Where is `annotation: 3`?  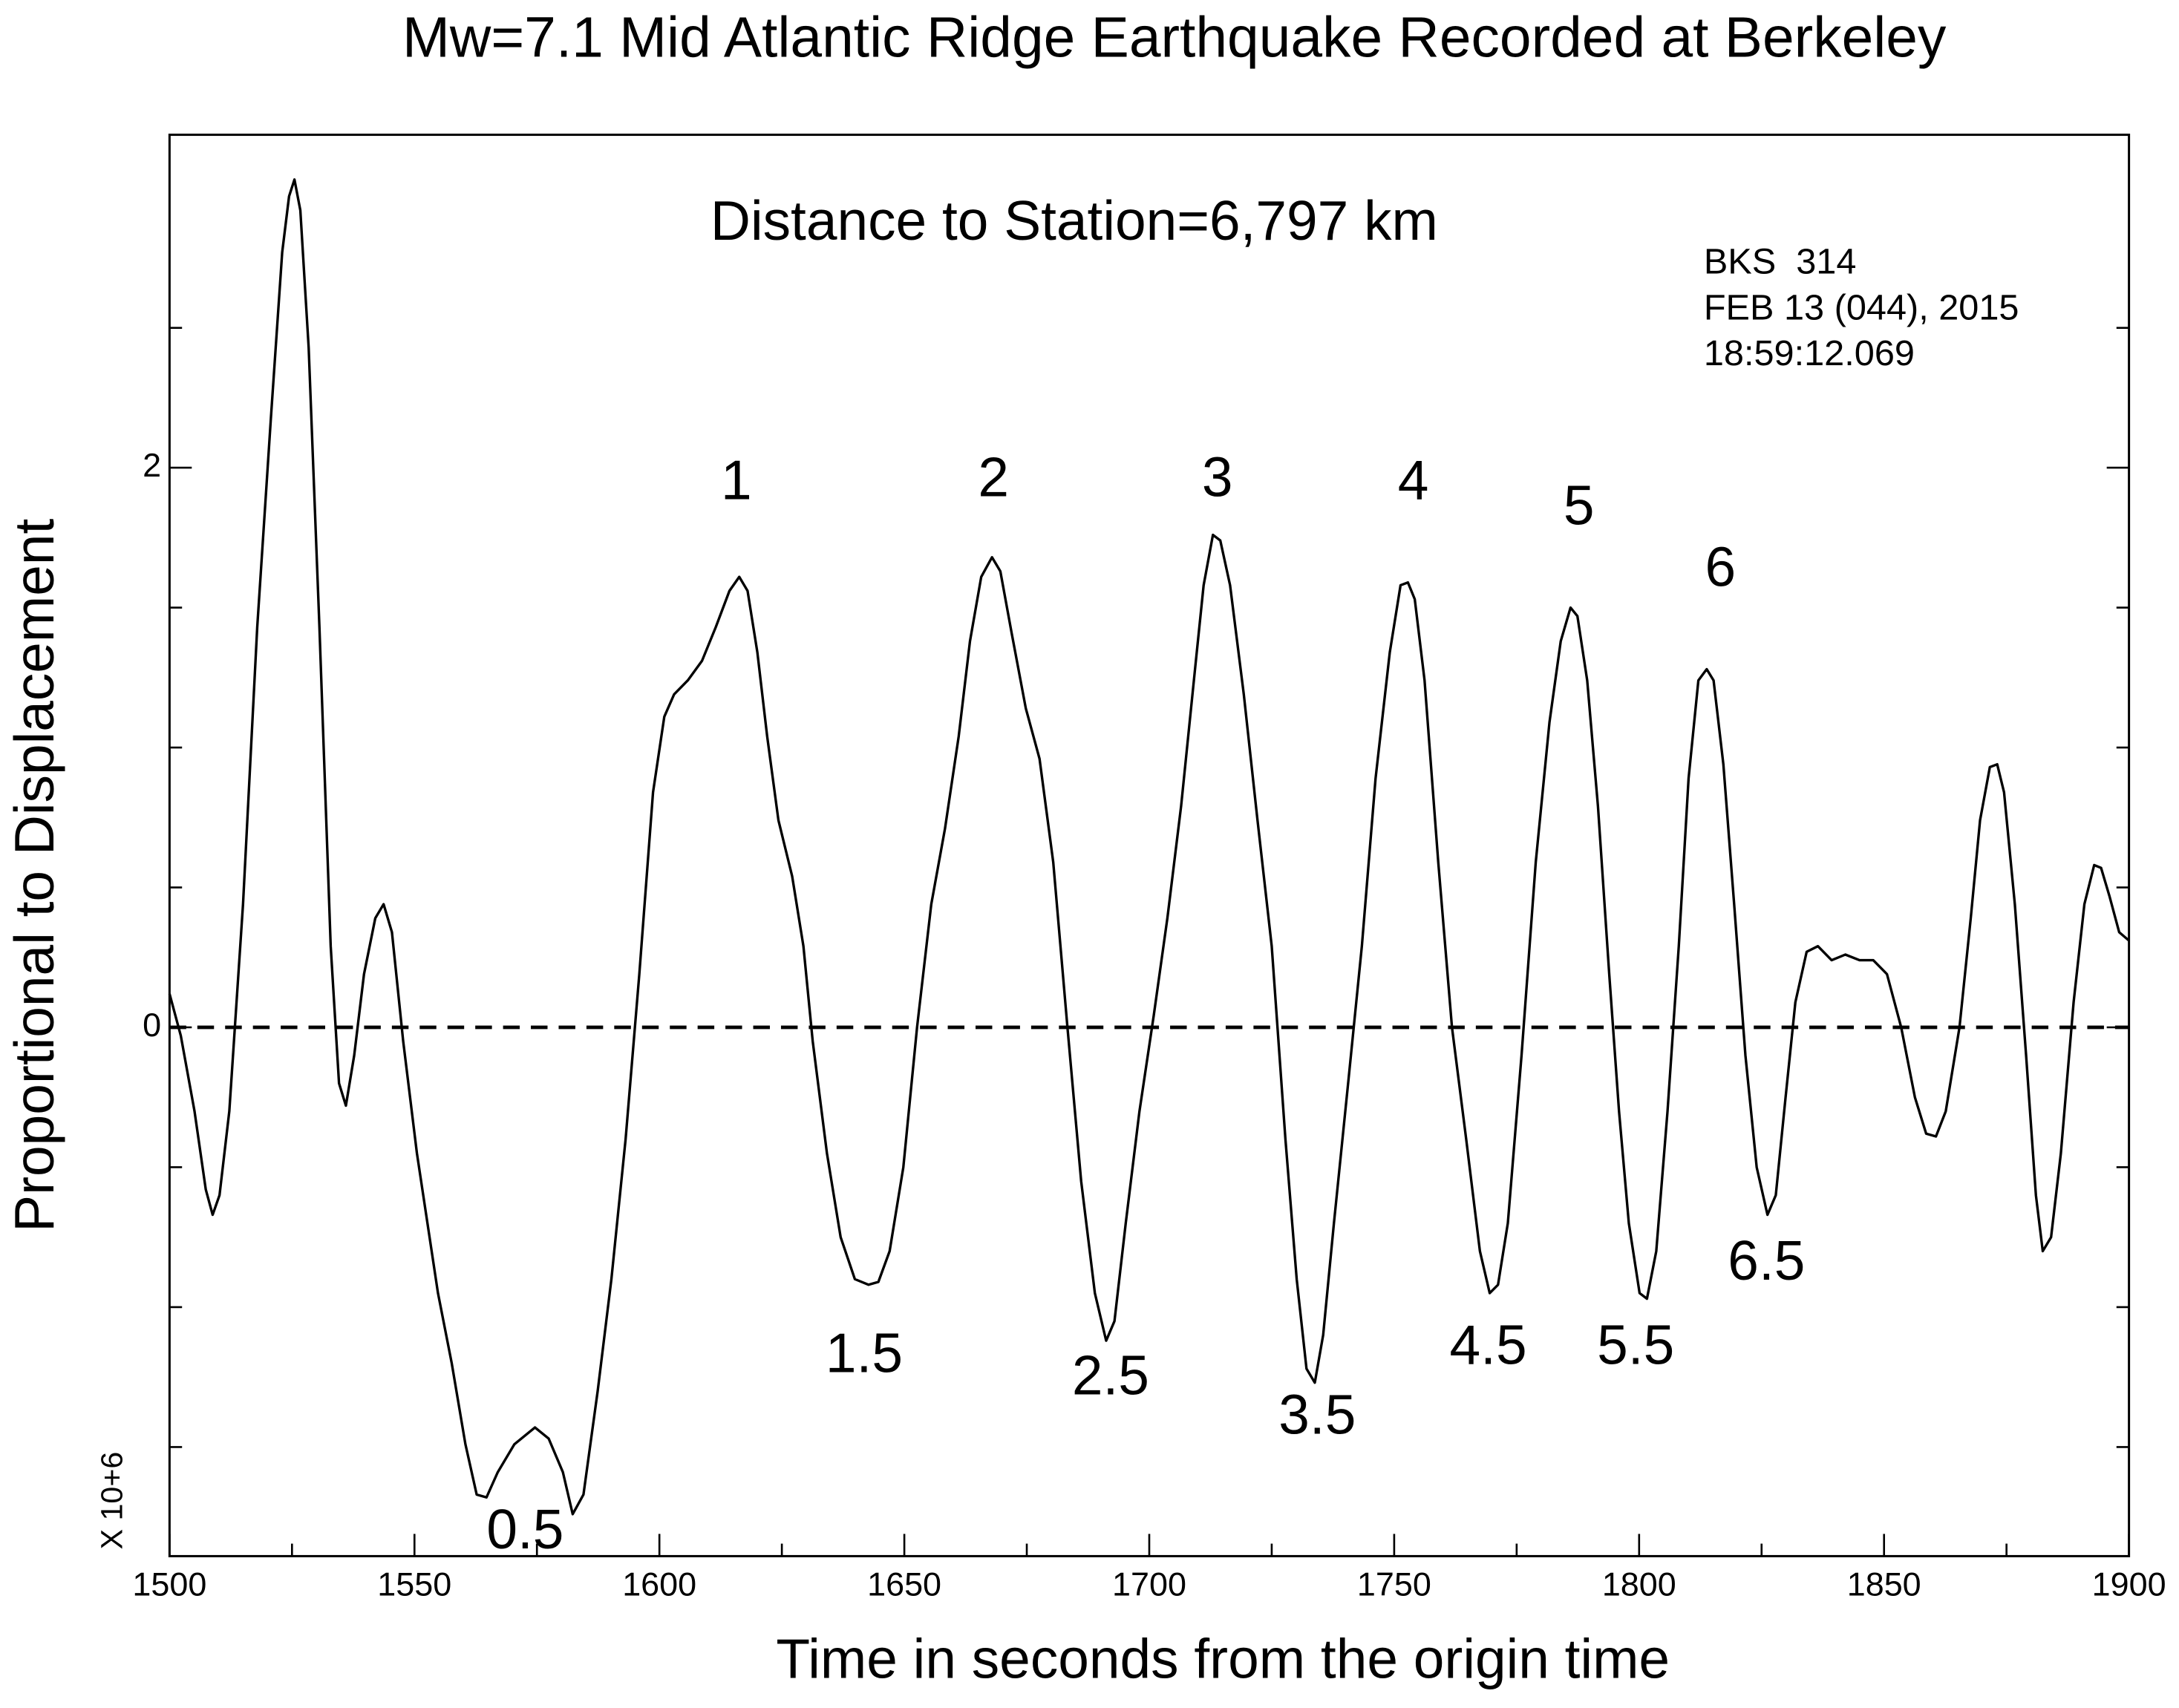
annotation: 3 is located at coordinates (1217, 477).